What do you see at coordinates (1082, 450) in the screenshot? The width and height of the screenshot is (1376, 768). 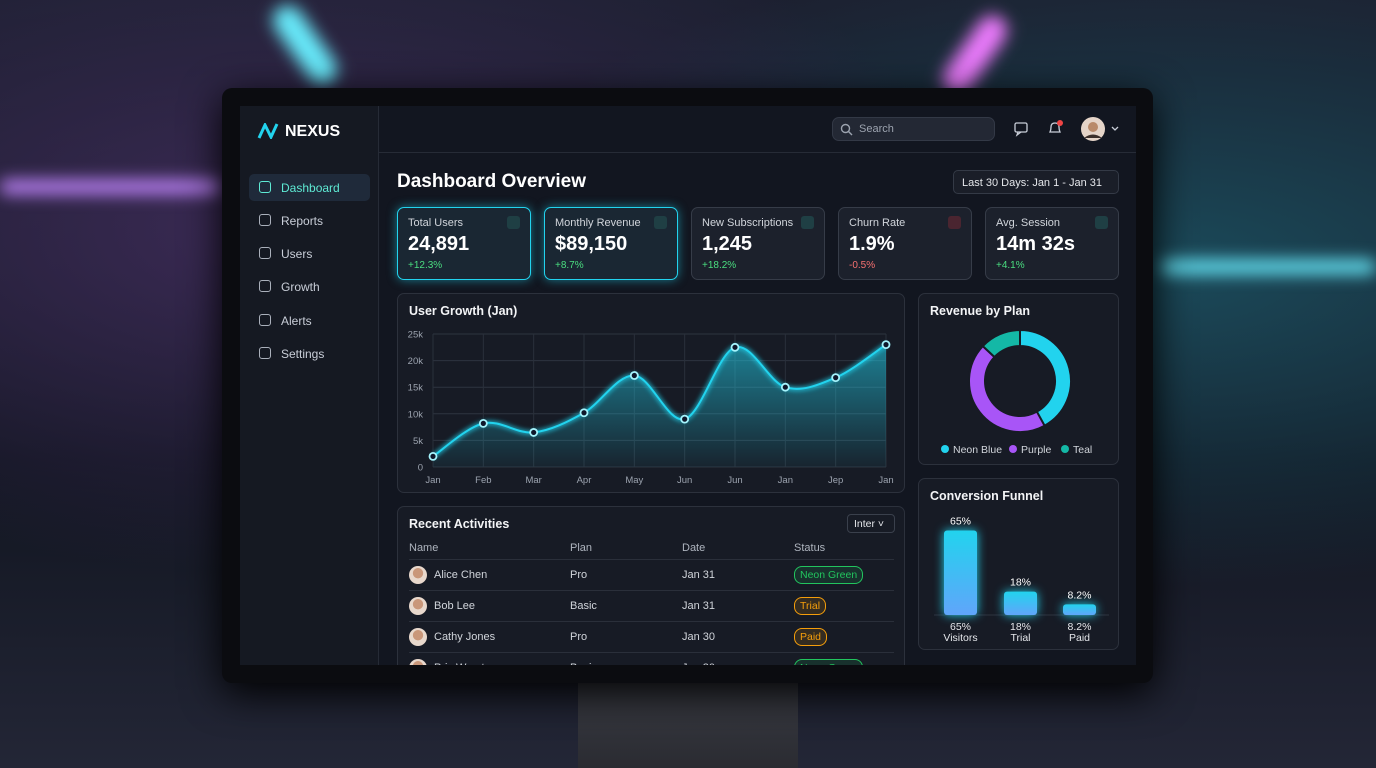 I see `legend-label: Teal` at bounding box center [1082, 450].